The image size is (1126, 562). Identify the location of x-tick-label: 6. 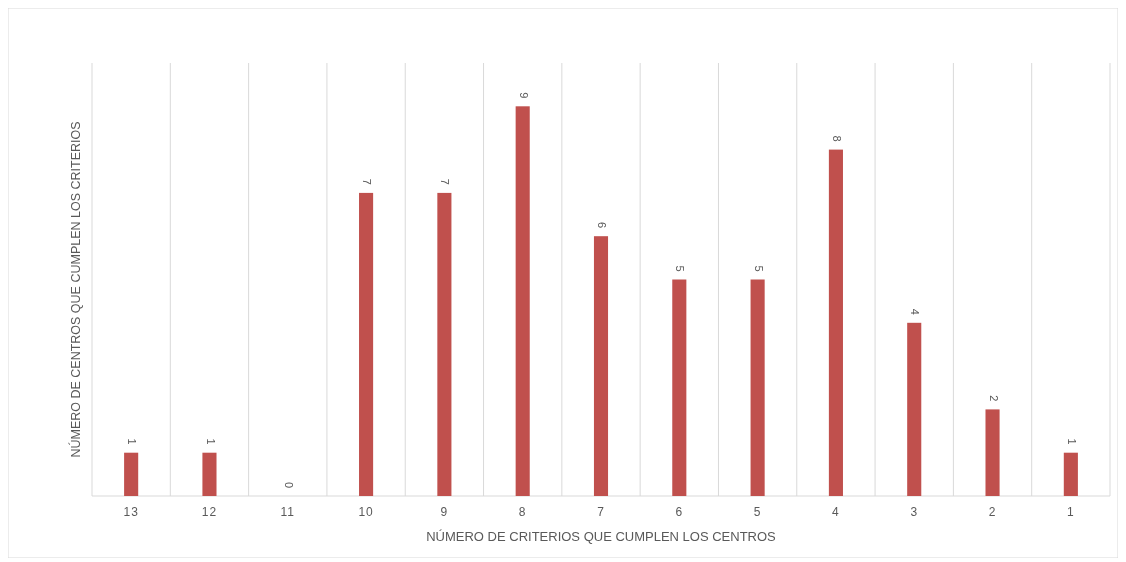
(679, 512).